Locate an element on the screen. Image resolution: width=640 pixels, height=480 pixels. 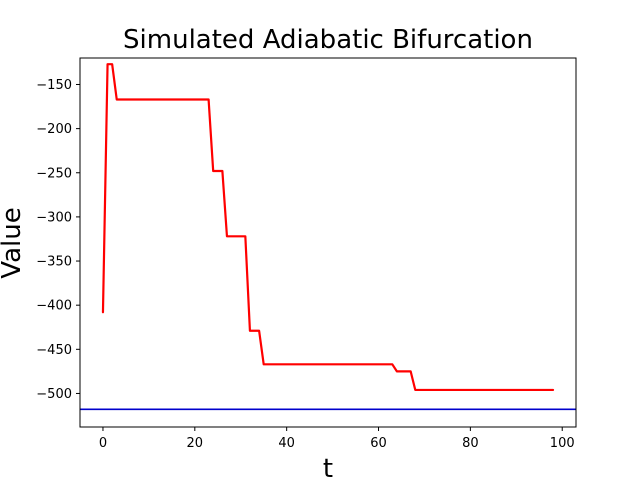
x-tick-label: 40 is located at coordinates (286, 443).